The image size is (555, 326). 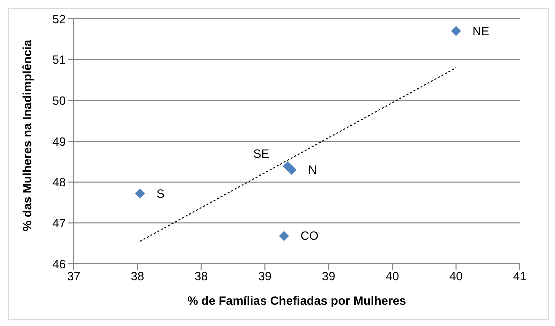 I want to click on x-axis-title: % de Famílias Chefiadas por Mulheres, so click(x=297, y=301).